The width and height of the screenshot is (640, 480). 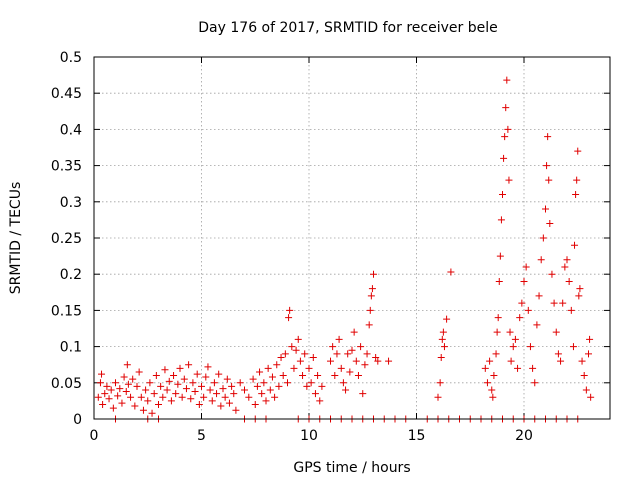 What do you see at coordinates (71, 275) in the screenshot?
I see `y-tick-label: 0.2` at bounding box center [71, 275].